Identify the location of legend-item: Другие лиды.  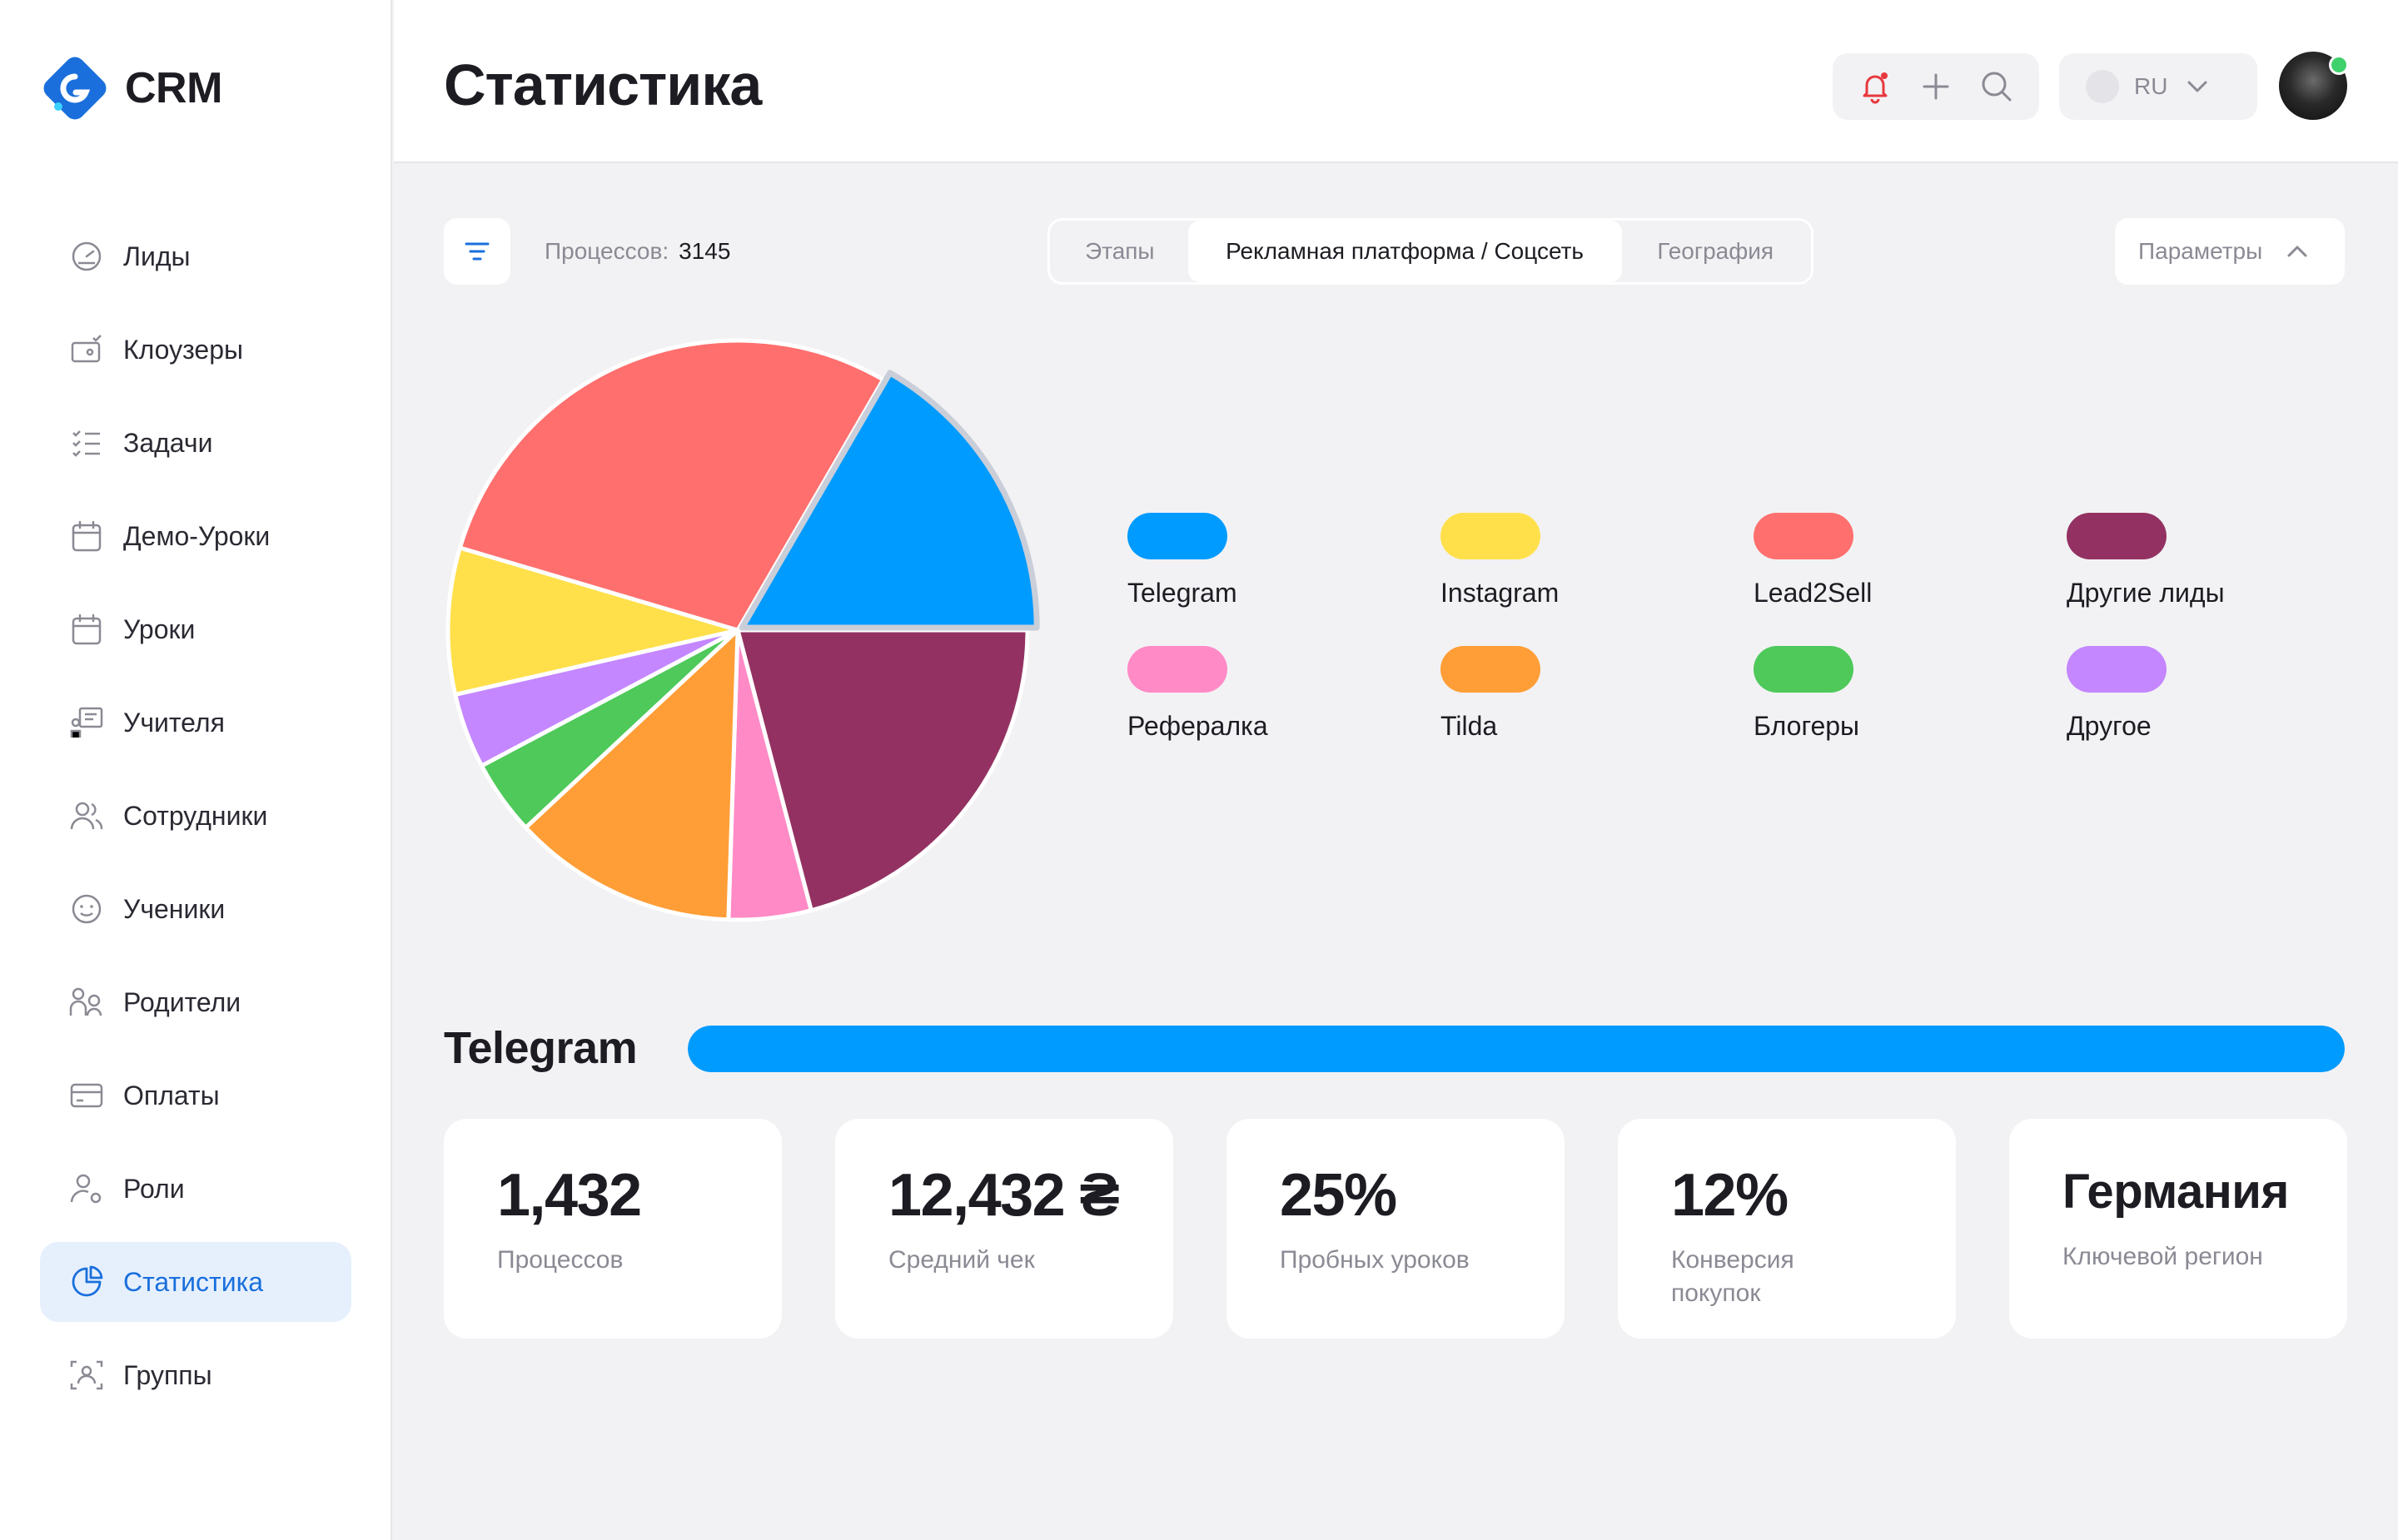
(2225, 561).